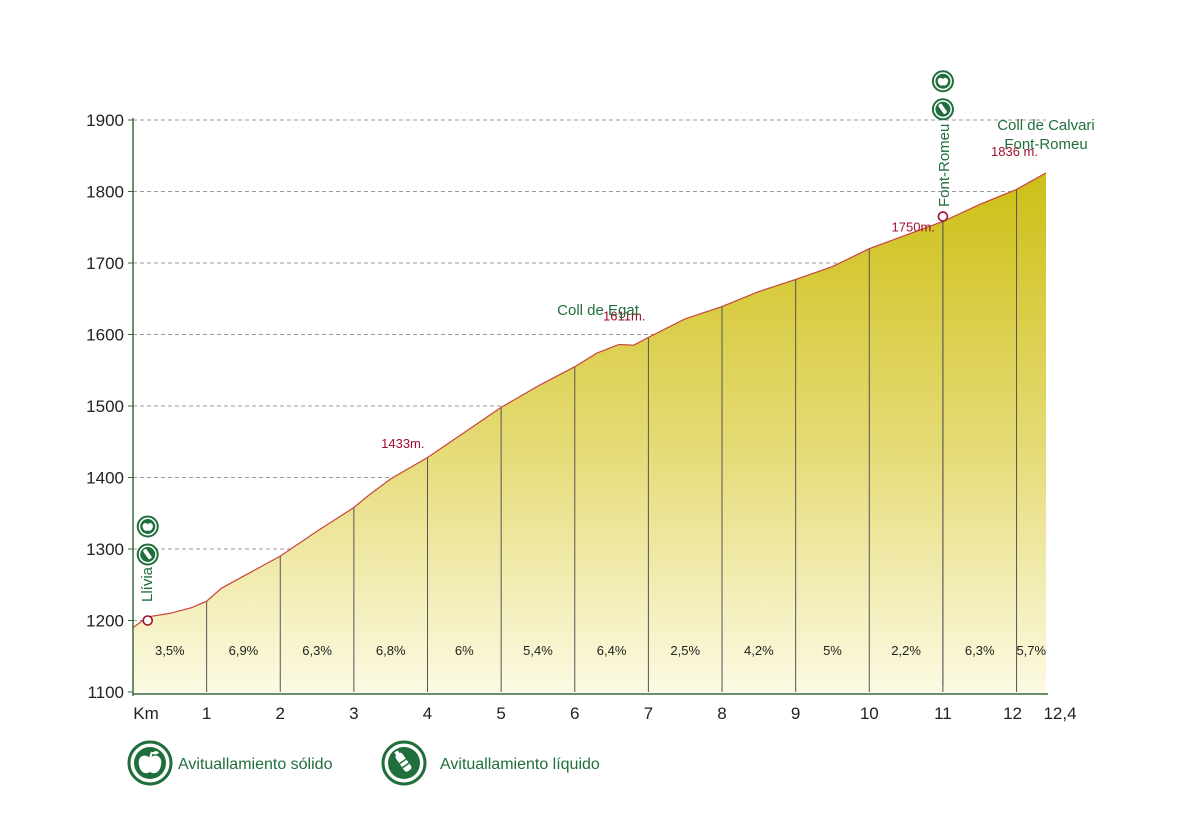 The height and width of the screenshot is (839, 1200). What do you see at coordinates (795, 713) in the screenshot?
I see `x-tick-label: 9` at bounding box center [795, 713].